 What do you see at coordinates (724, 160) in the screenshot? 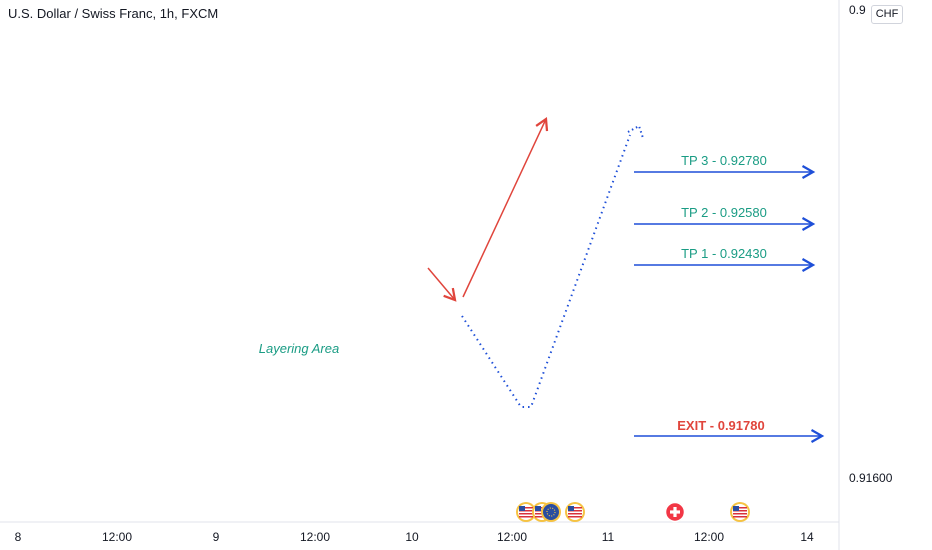
I see `tp3-label: TP 3 - 0.92780` at bounding box center [724, 160].